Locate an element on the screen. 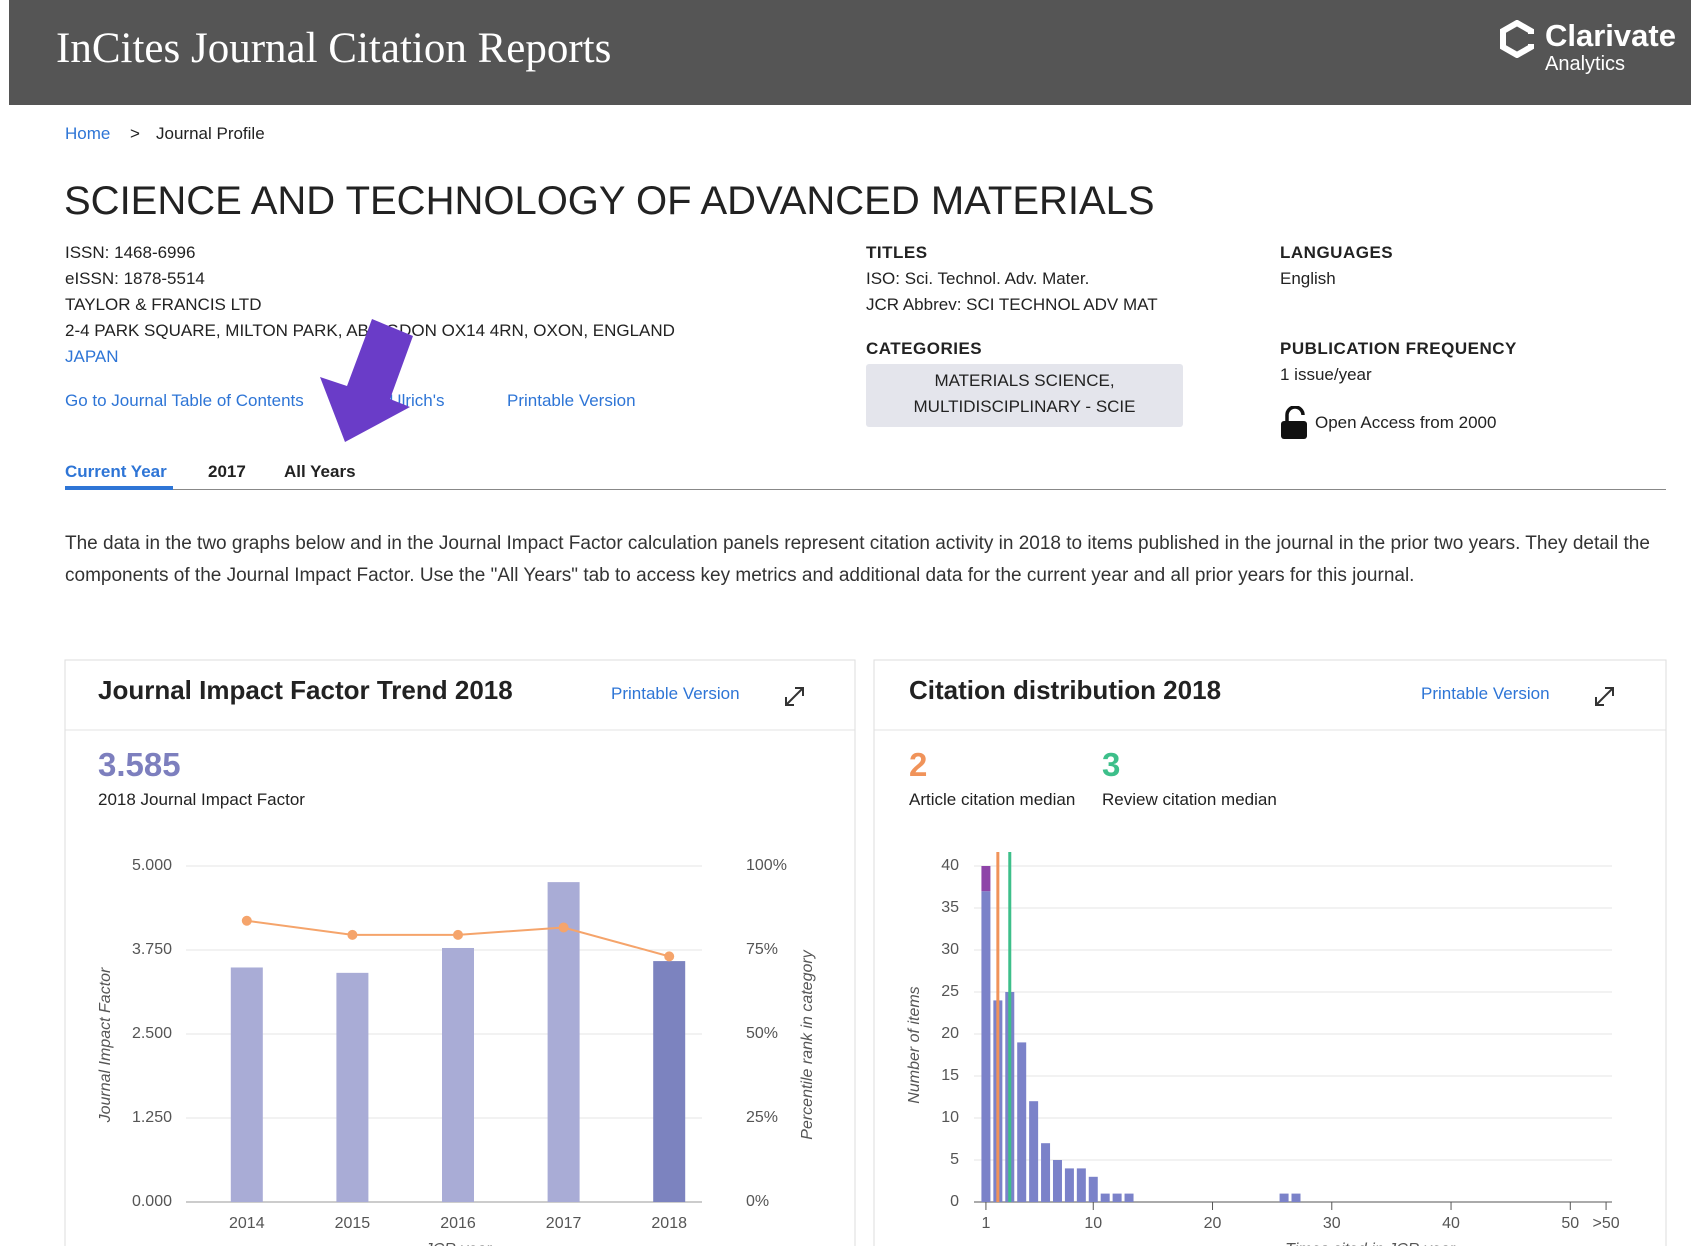  y2-tick-label: 25% is located at coordinates (762, 1117).